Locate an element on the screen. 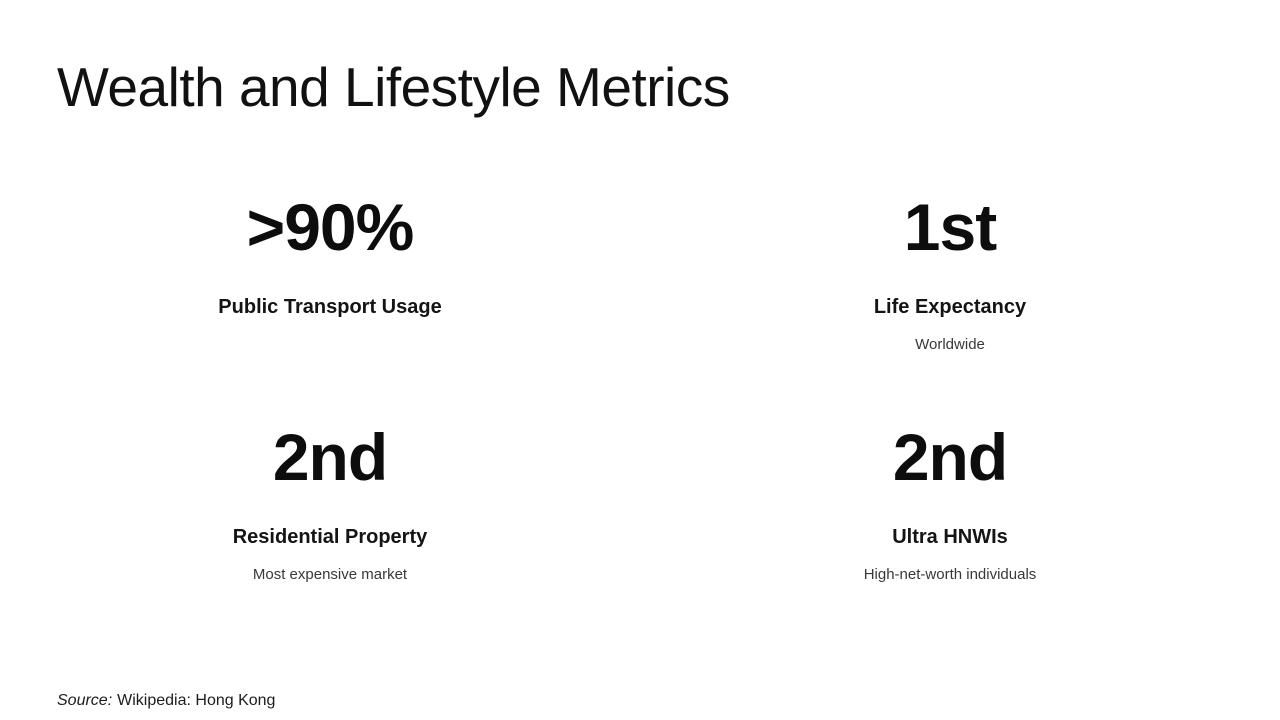  source-prefix: Source: is located at coordinates (85, 700).